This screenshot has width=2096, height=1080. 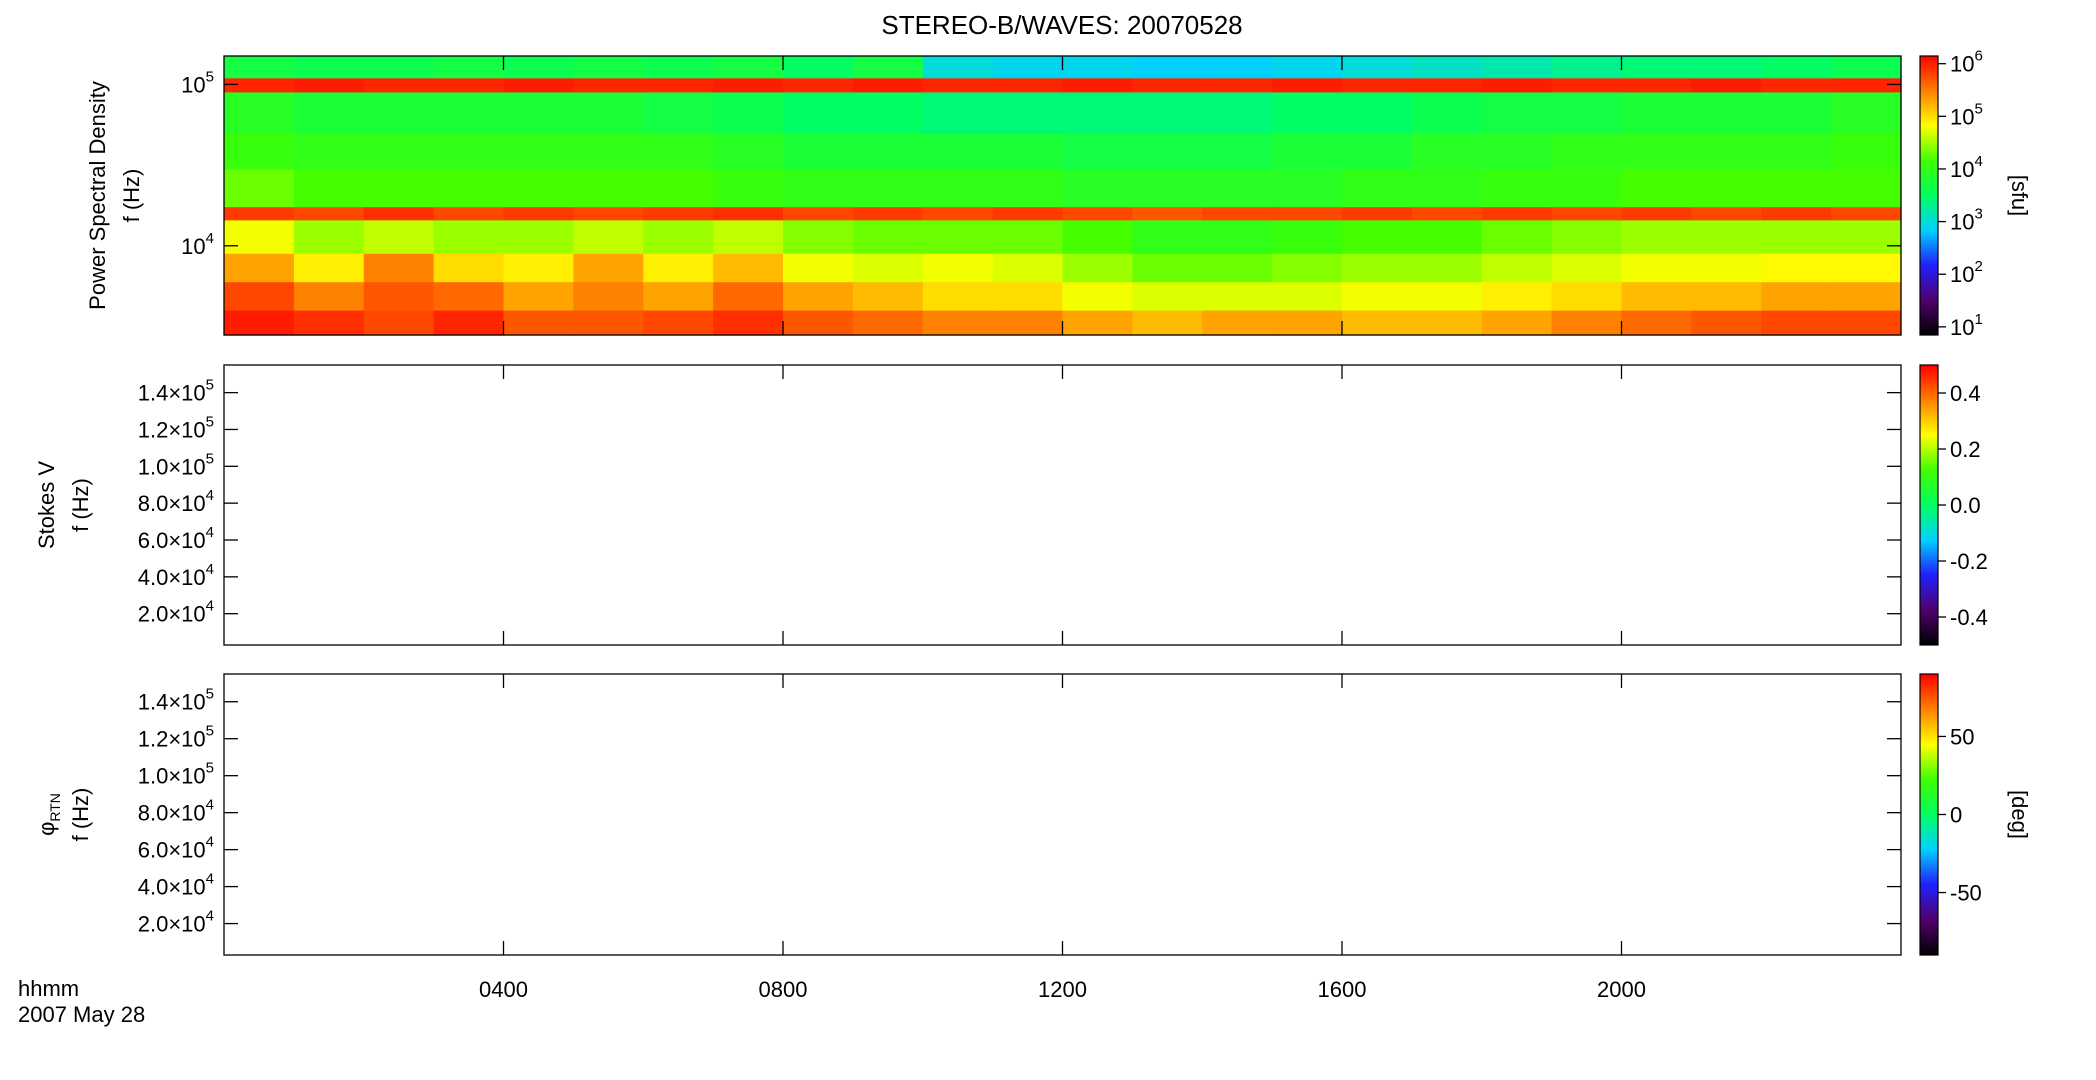 What do you see at coordinates (197, 244) in the screenshot?
I see `y-tick-label: 104` at bounding box center [197, 244].